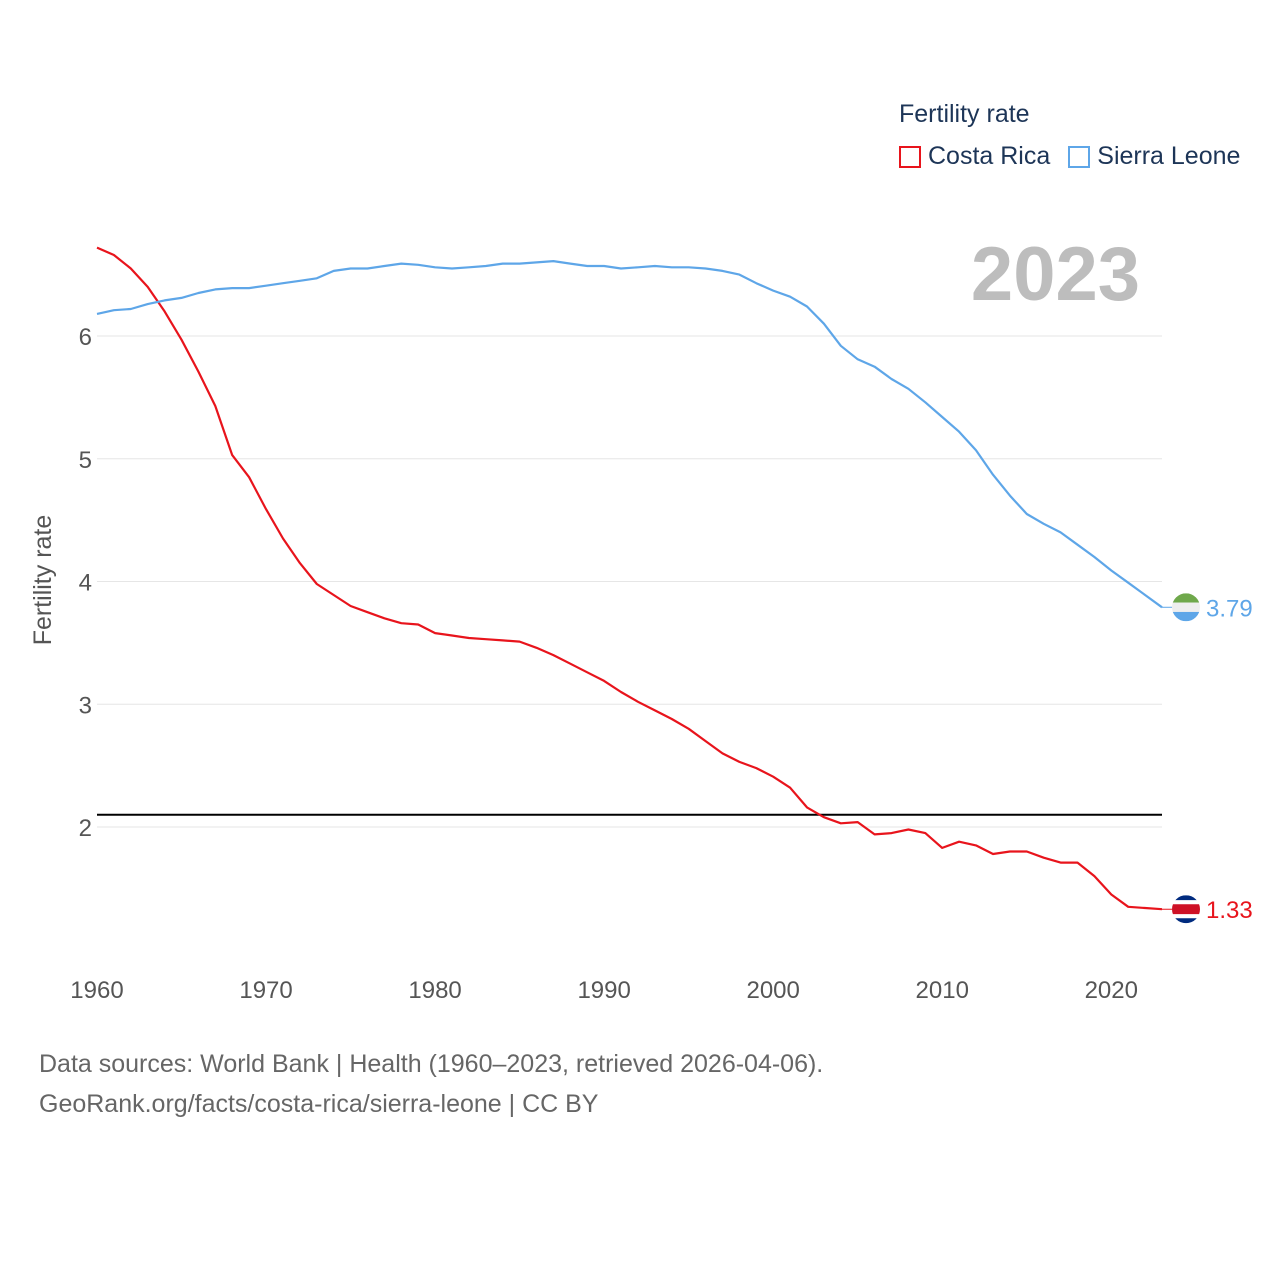 Image resolution: width=1280 pixels, height=1280 pixels. Describe the element at coordinates (1186, 909) in the screenshot. I see `flag-icon-costa-rica` at that location.